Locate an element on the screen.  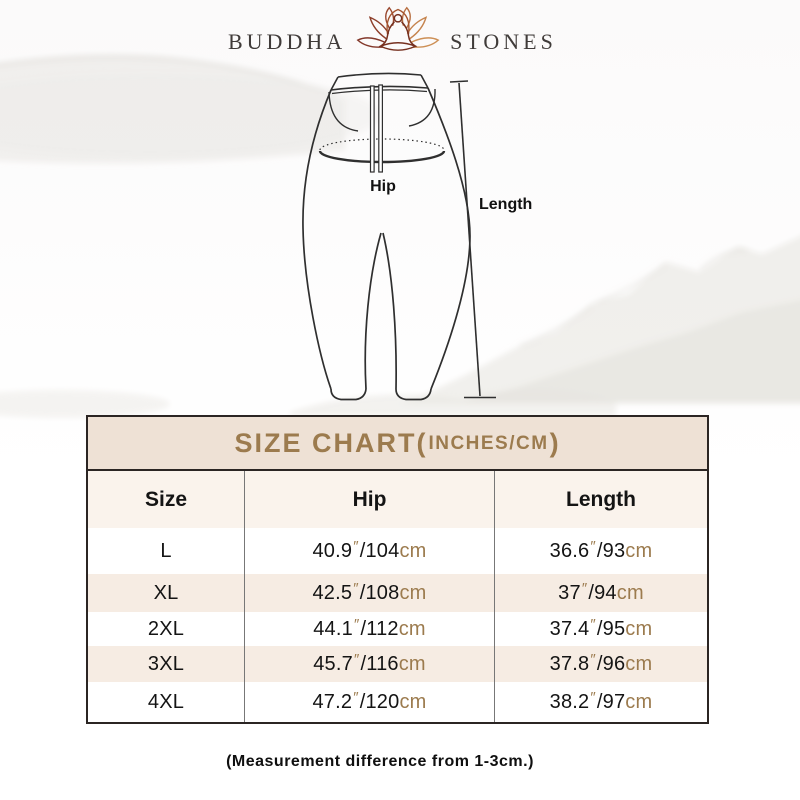
size-row: L 40.9 ″/104 cm 36.6 ″/93 cm is located at coordinates (397, 551).